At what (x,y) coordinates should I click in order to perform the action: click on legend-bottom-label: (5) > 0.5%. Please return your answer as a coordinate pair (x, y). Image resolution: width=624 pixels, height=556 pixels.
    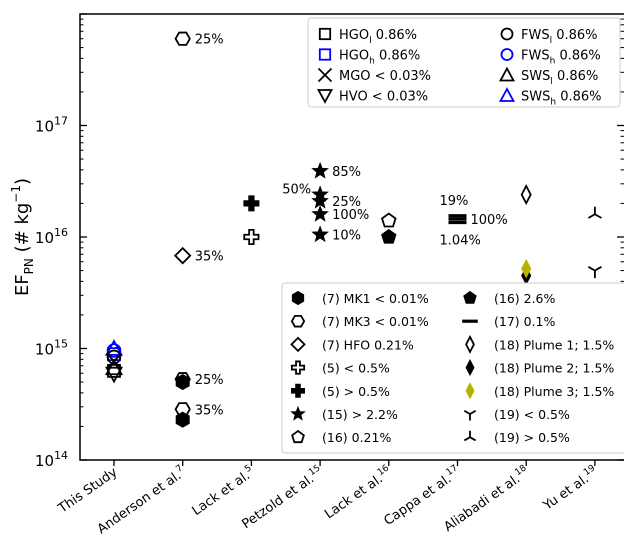
    Looking at the image, I should click on (356, 391).